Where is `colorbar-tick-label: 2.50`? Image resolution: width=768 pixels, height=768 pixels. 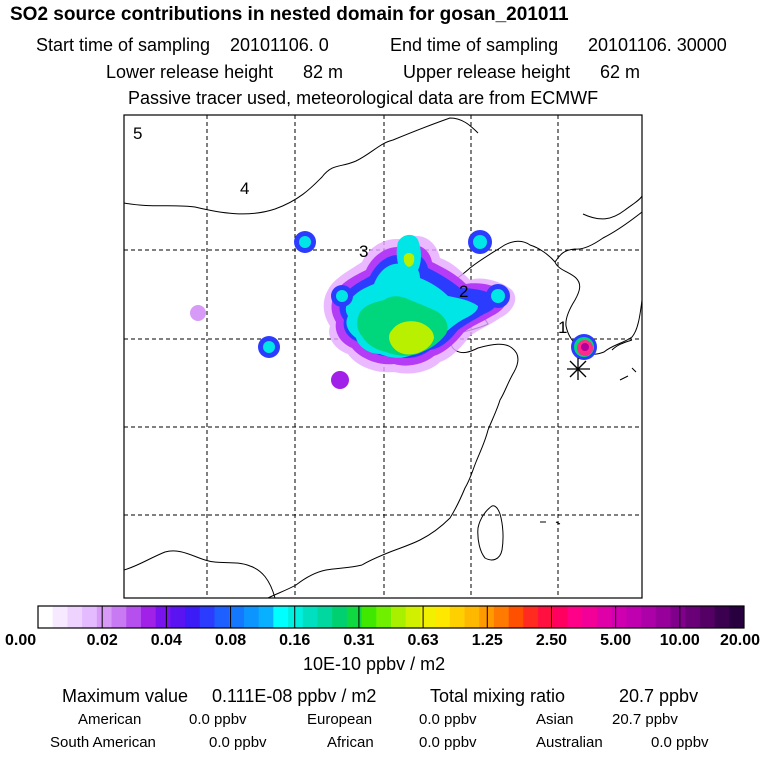
colorbar-tick-label: 2.50 is located at coordinates (551, 640).